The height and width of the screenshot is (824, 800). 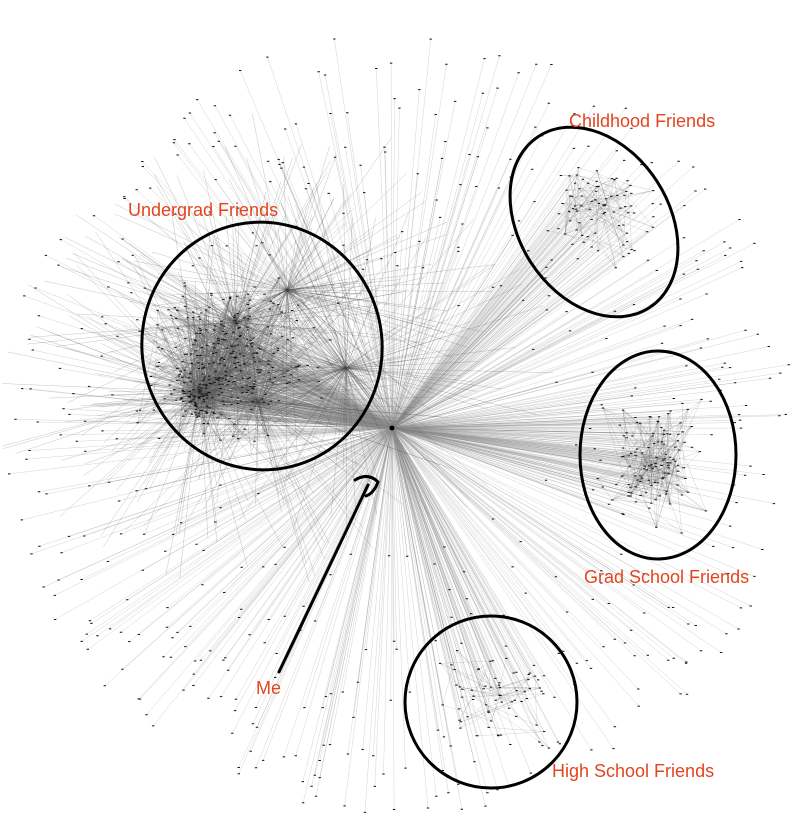 I want to click on high-school-friends-outline, so click(x=491, y=702).